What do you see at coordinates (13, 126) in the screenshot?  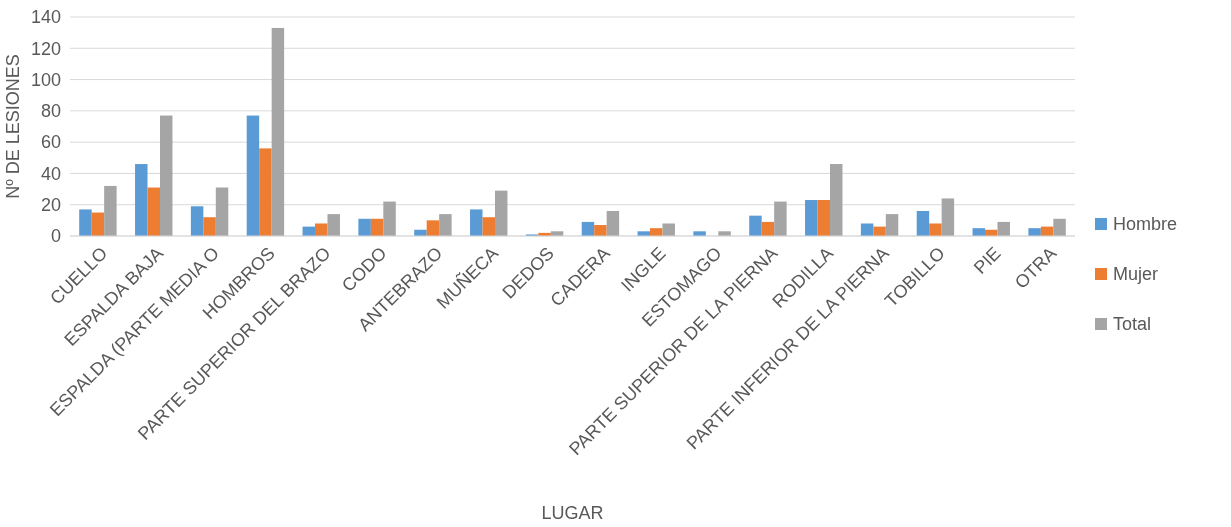 I see `y-axis-title: Nº DE LESIONES` at bounding box center [13, 126].